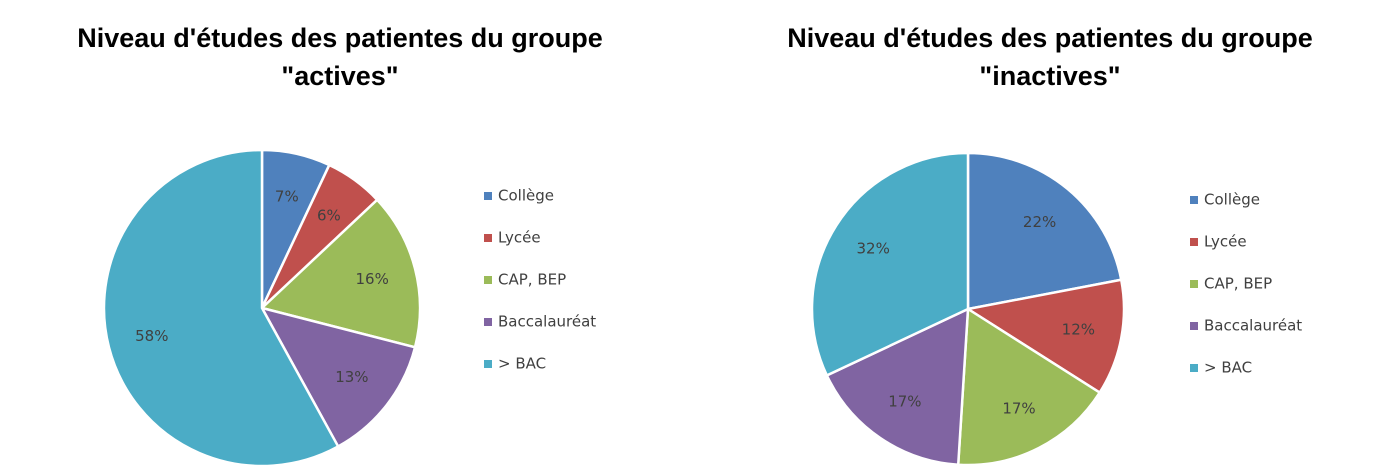 The height and width of the screenshot is (465, 1391). Describe the element at coordinates (351, 377) in the screenshot. I see `data-label: 13%` at that location.